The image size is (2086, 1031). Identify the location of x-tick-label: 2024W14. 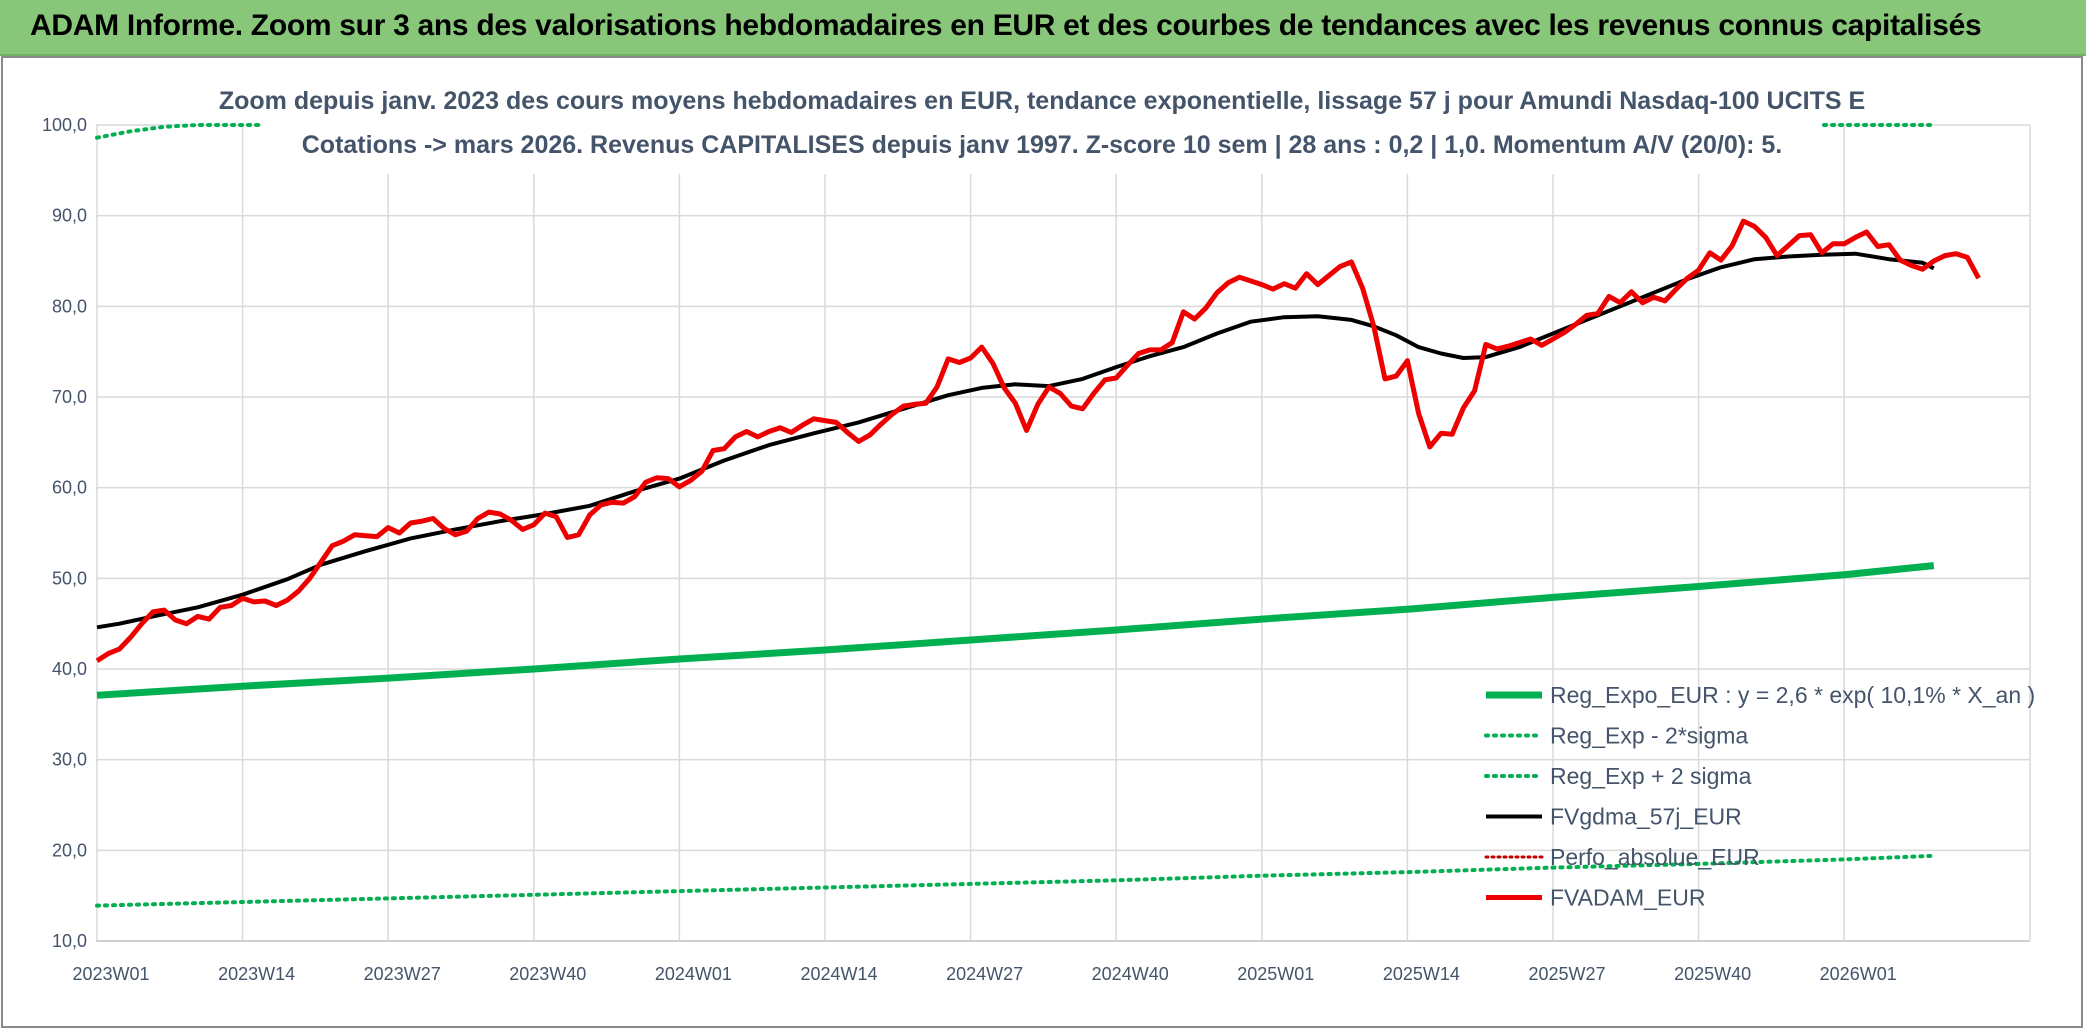
(838, 974).